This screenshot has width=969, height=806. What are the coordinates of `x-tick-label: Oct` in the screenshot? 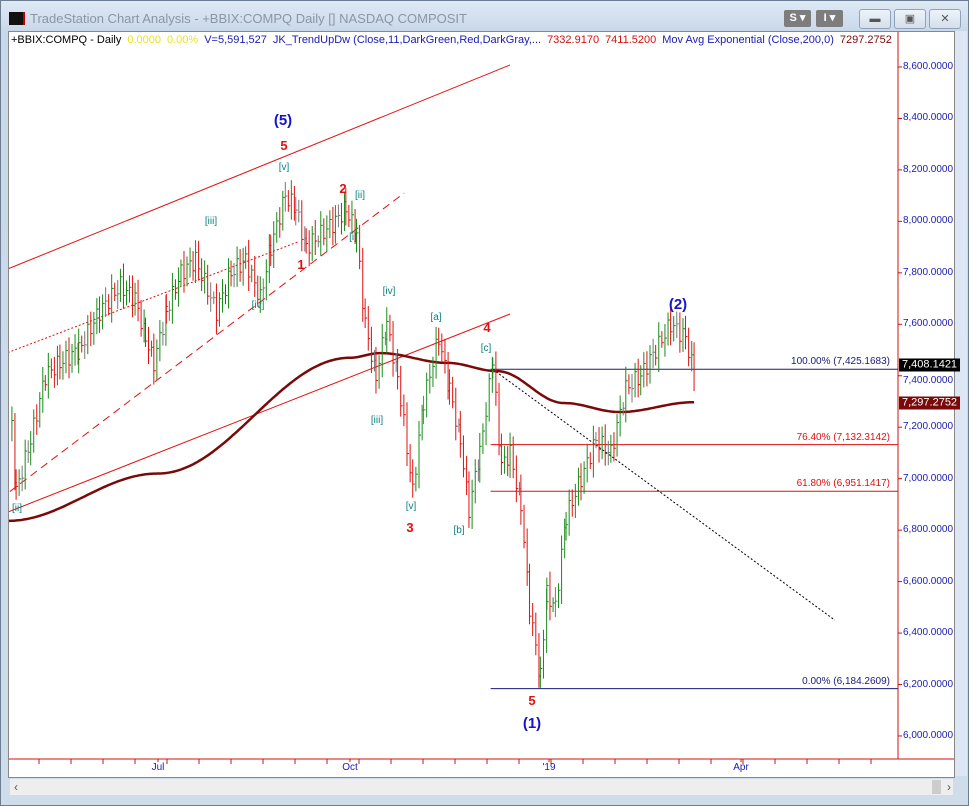 It's located at (350, 767).